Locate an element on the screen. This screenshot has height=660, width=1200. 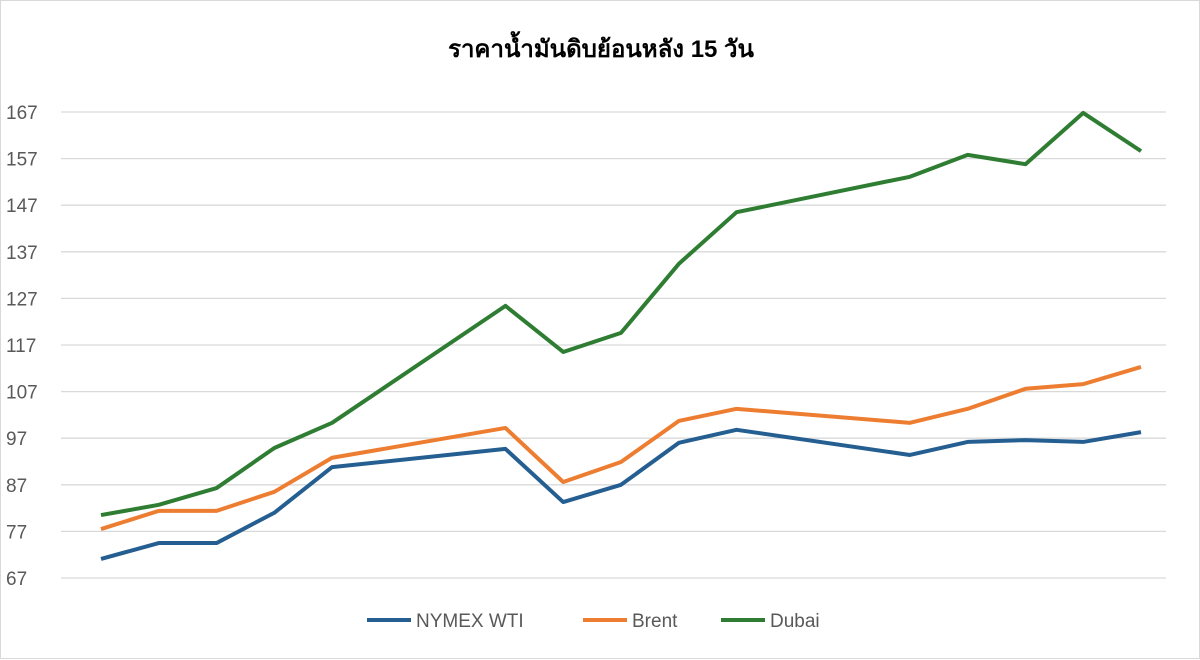
y-tick-label: 77 is located at coordinates (16, 532).